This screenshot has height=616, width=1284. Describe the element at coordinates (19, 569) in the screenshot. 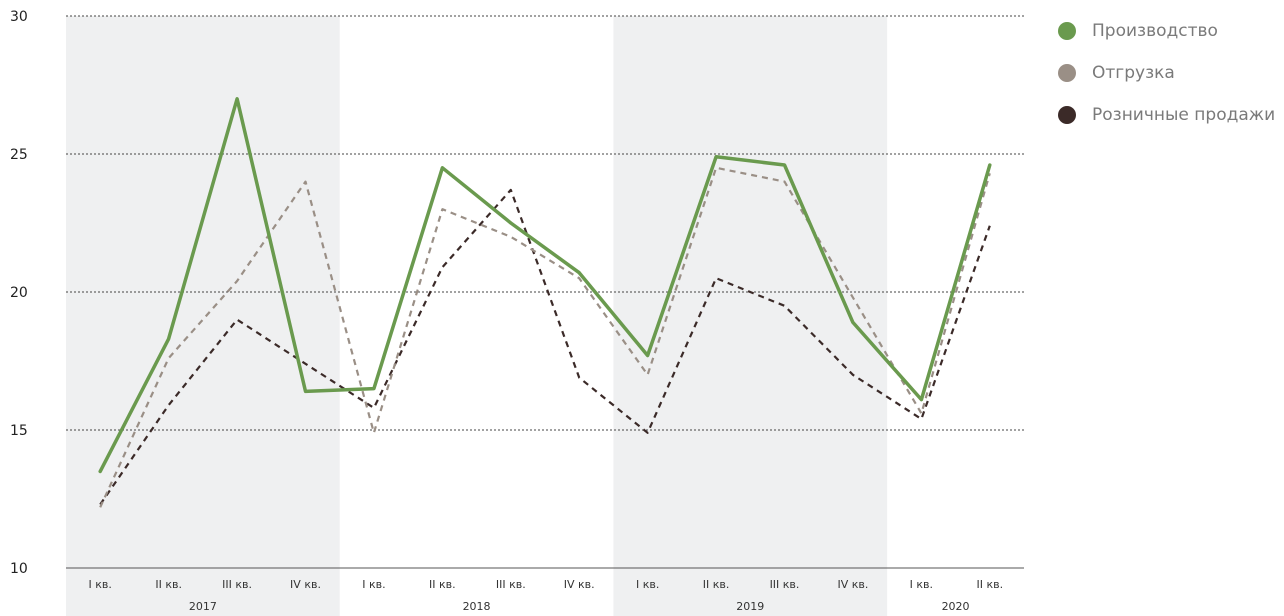

I see `y-tick-label: 10` at that location.